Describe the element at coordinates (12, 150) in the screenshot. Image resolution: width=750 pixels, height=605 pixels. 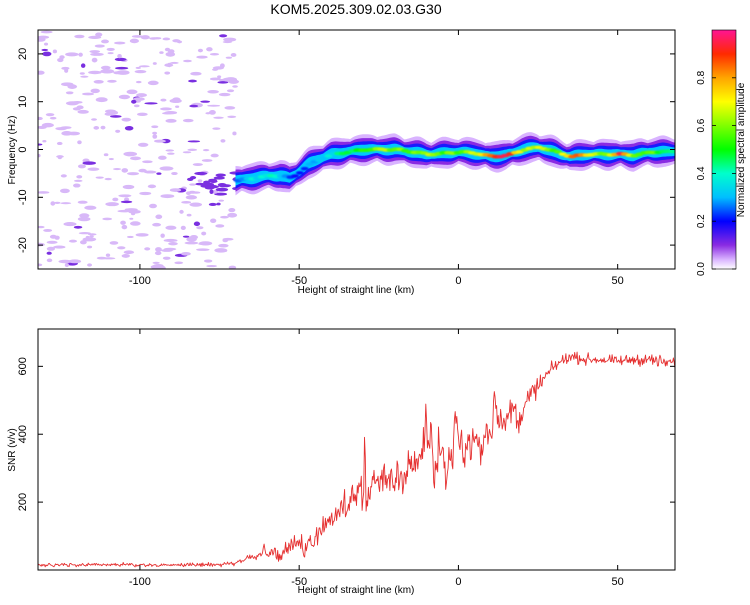
I see `spectrogram-y-label: Frequency (Hz)` at that location.